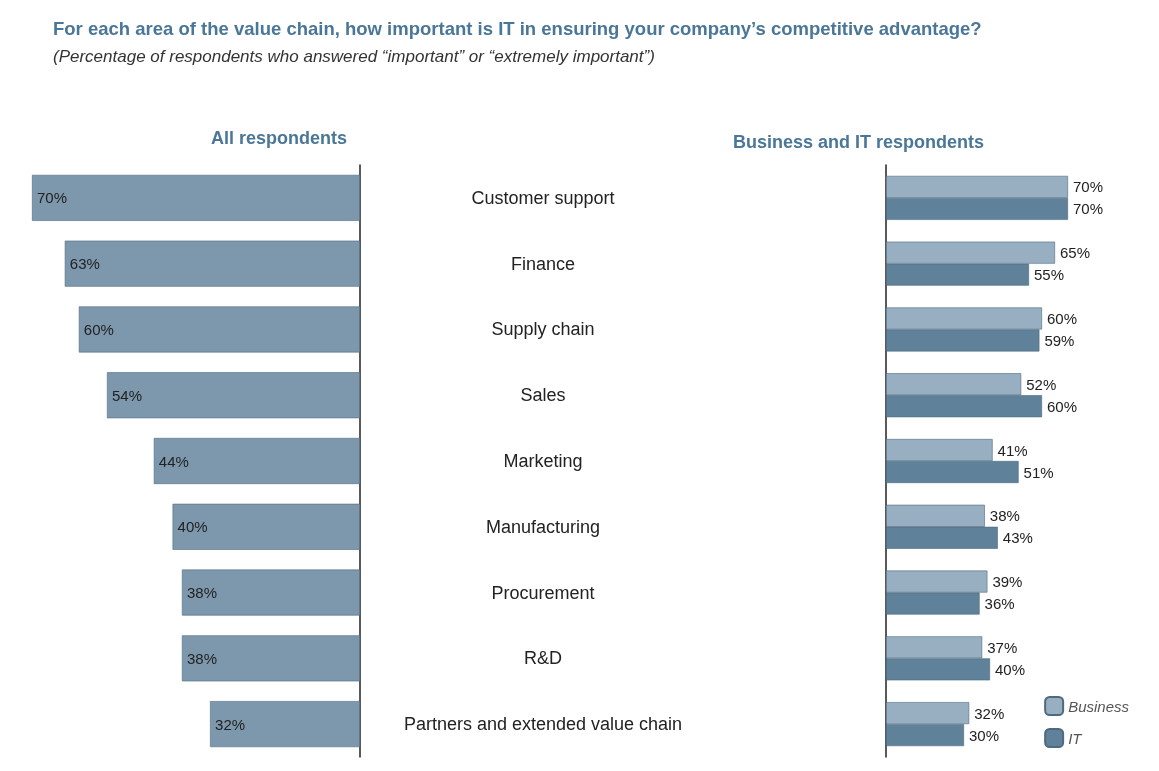  I want to click on y-tick-label: Manufacturing, so click(543, 526).